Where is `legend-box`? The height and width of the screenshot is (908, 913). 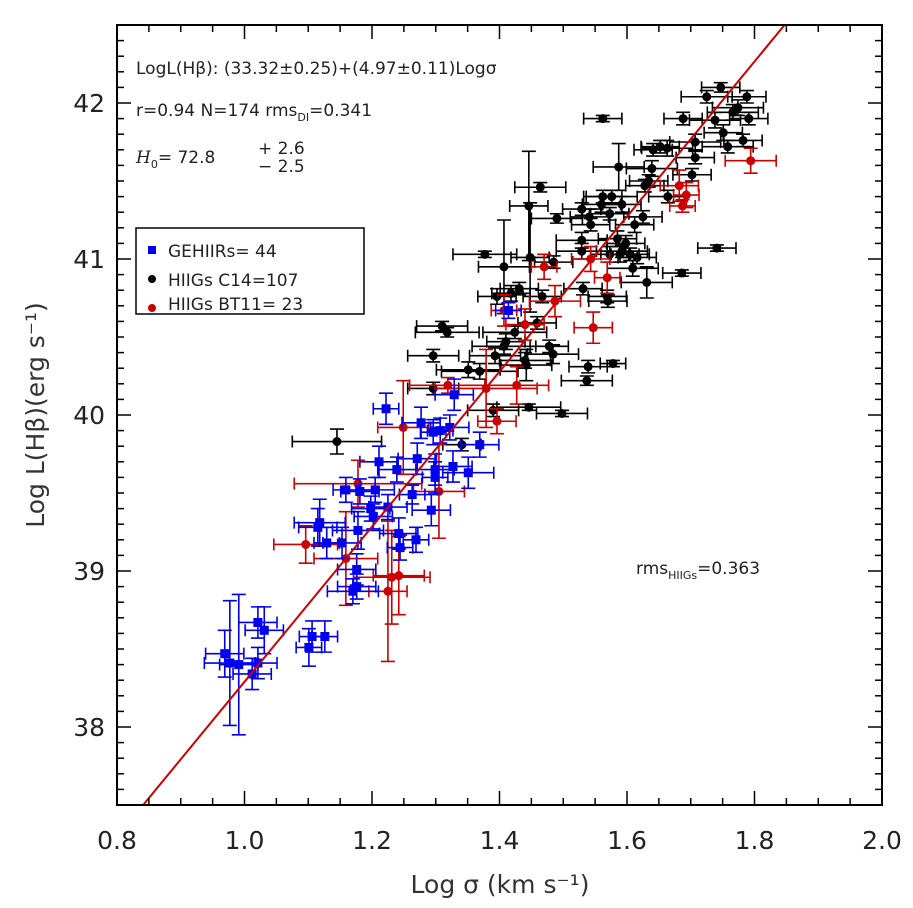 legend-box is located at coordinates (250, 271).